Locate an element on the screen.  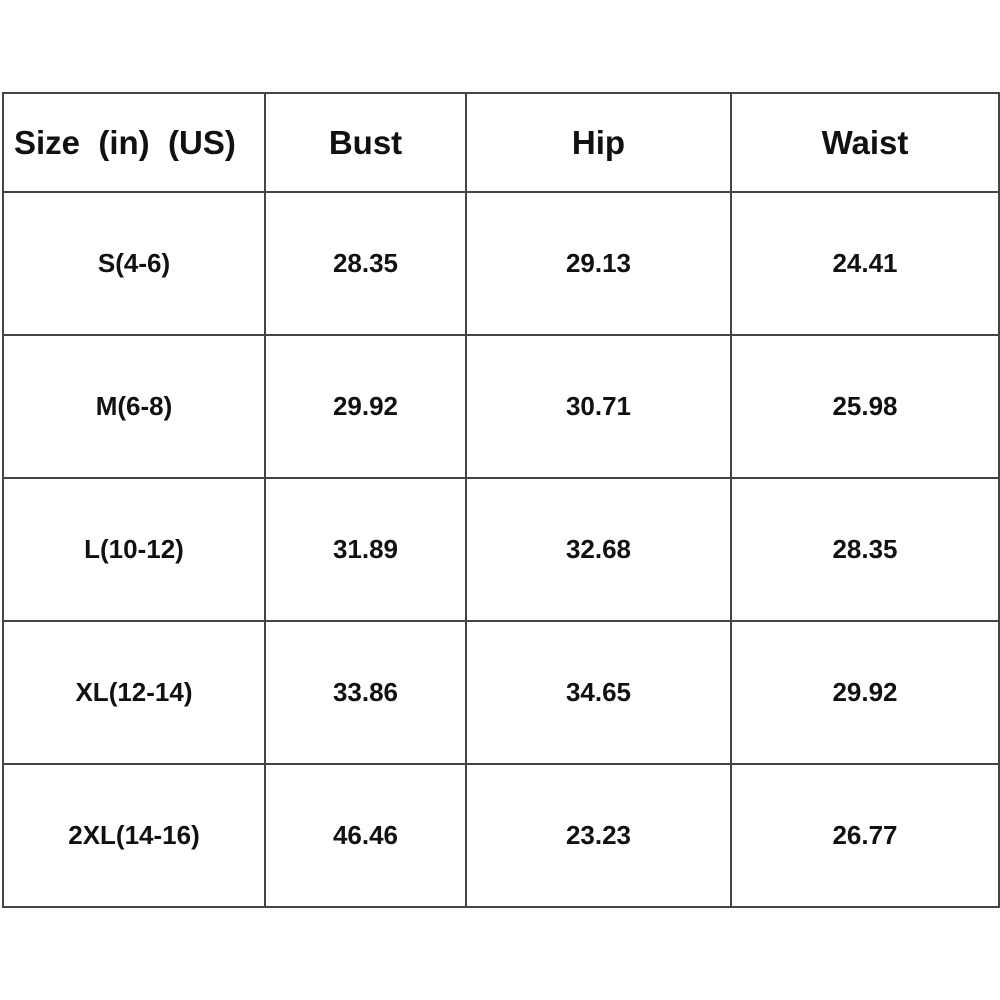
table-row: M(6-8) 29.92 30.71 25.98 is located at coordinates (501, 406).